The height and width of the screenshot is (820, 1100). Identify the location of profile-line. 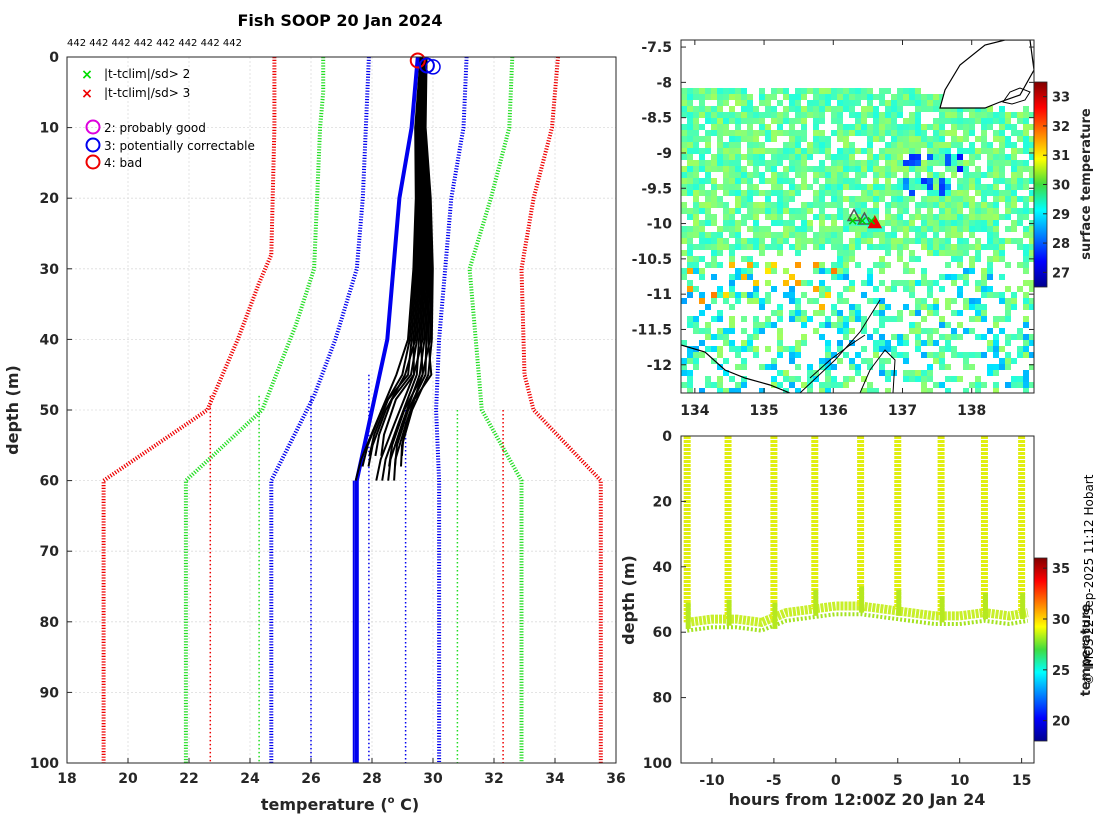
(417, 262).